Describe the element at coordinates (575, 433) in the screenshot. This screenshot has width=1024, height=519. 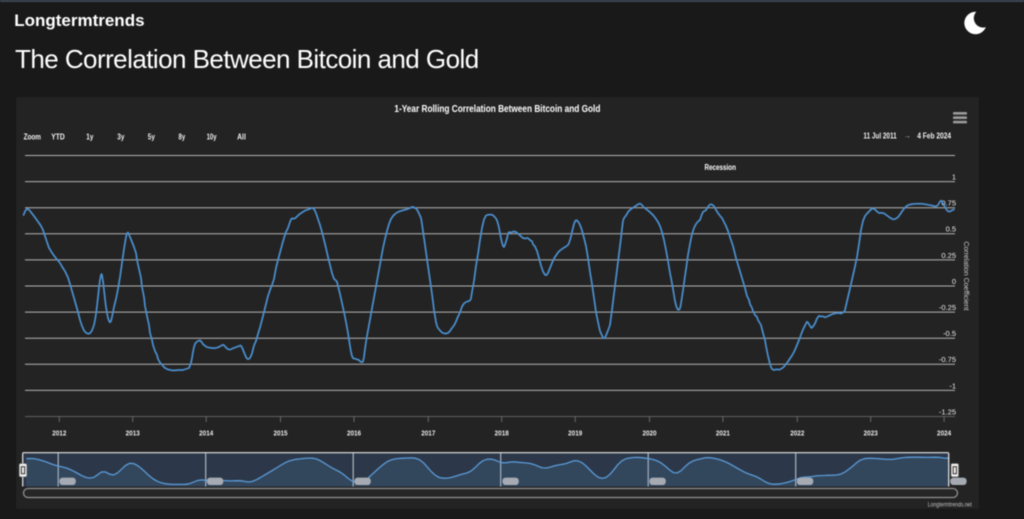
I see `svg-text: 2019` at that location.